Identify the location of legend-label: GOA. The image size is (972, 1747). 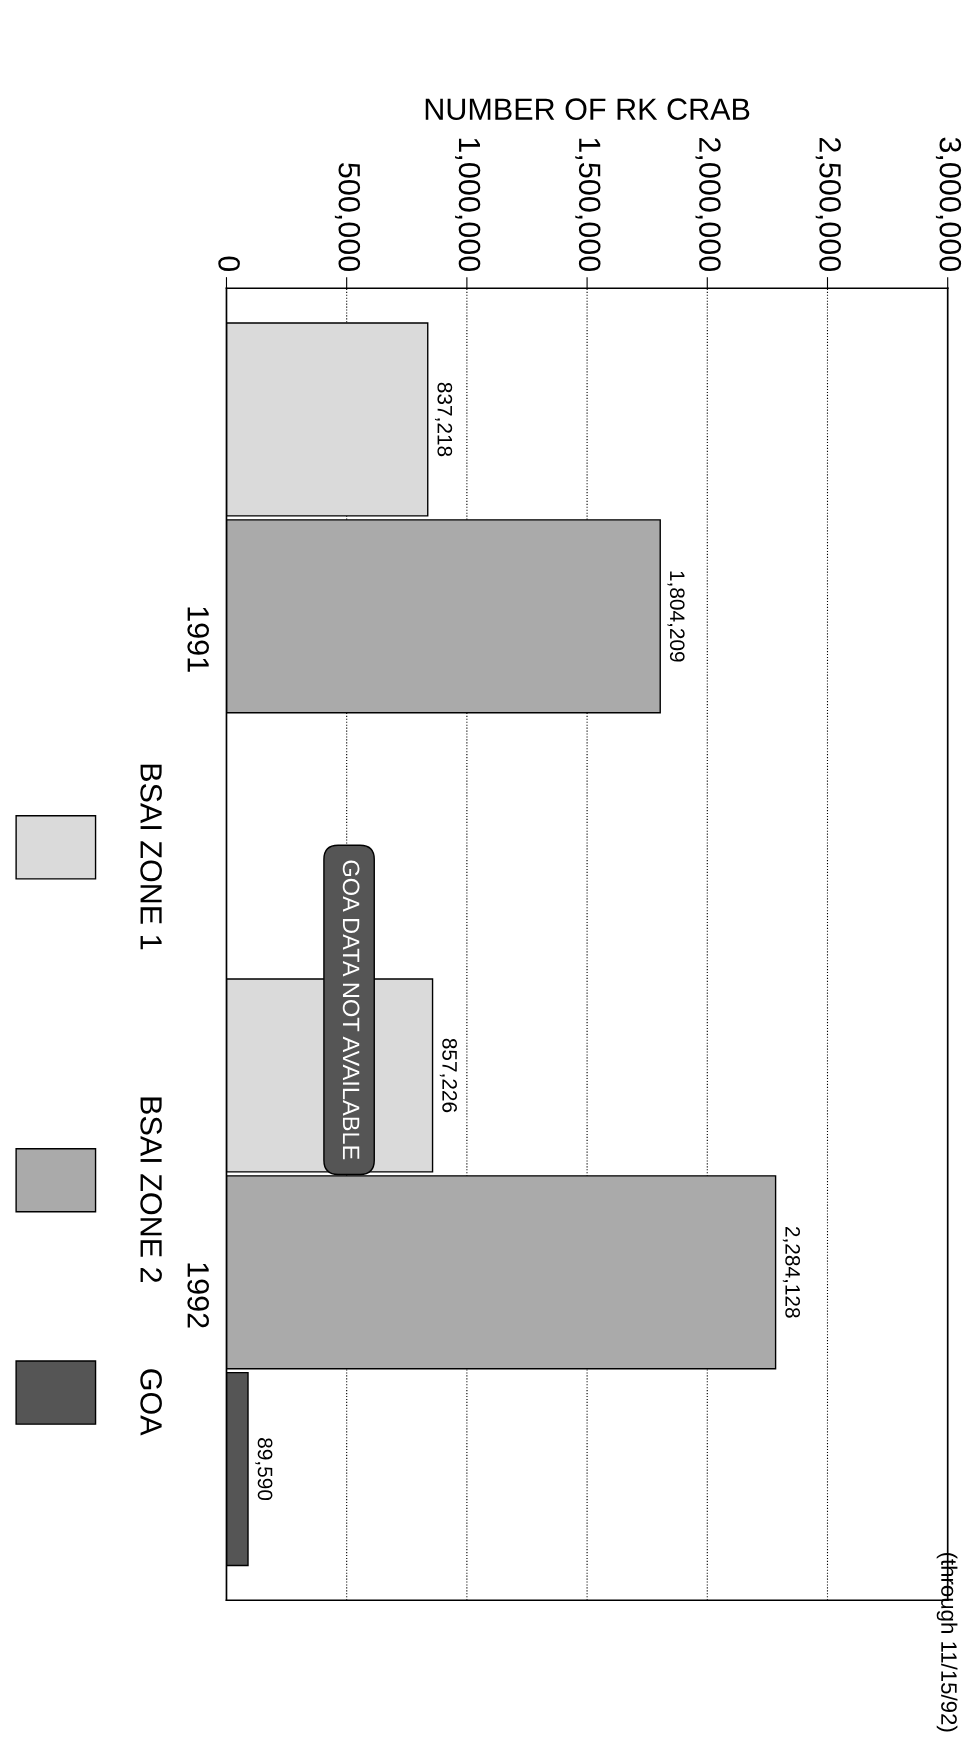
(151, 1402).